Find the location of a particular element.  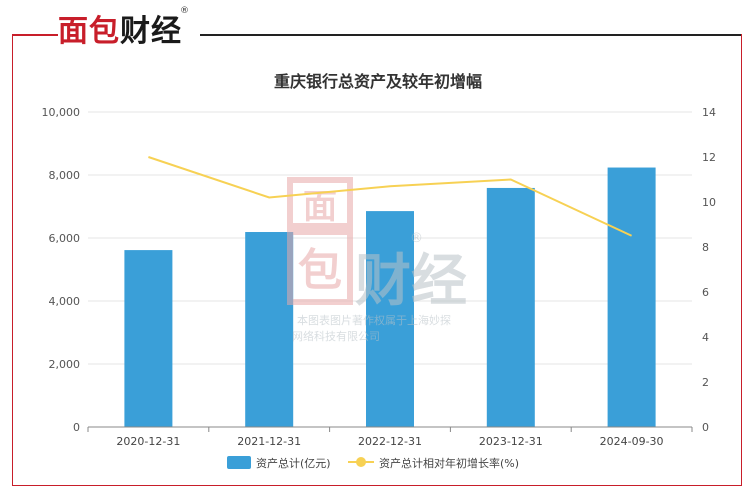

x-tick-label: 2024-09-30 is located at coordinates (632, 441).